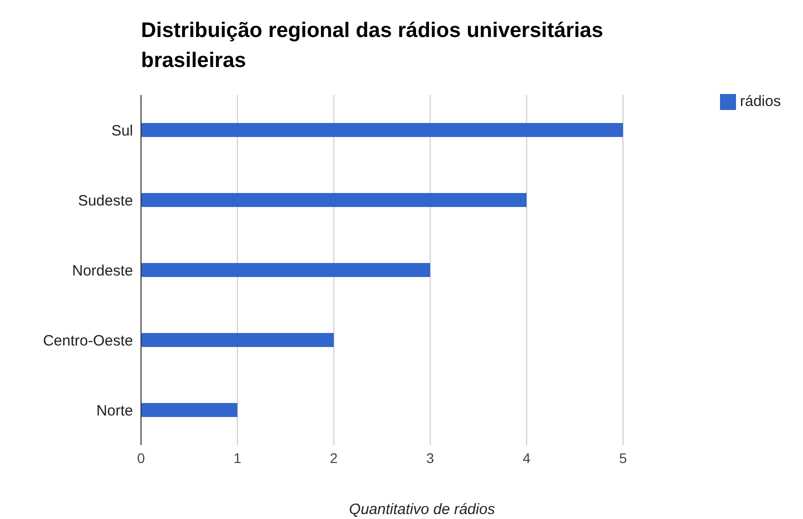 This screenshot has height=519, width=803. I want to click on x-tick-label: 4, so click(526, 458).